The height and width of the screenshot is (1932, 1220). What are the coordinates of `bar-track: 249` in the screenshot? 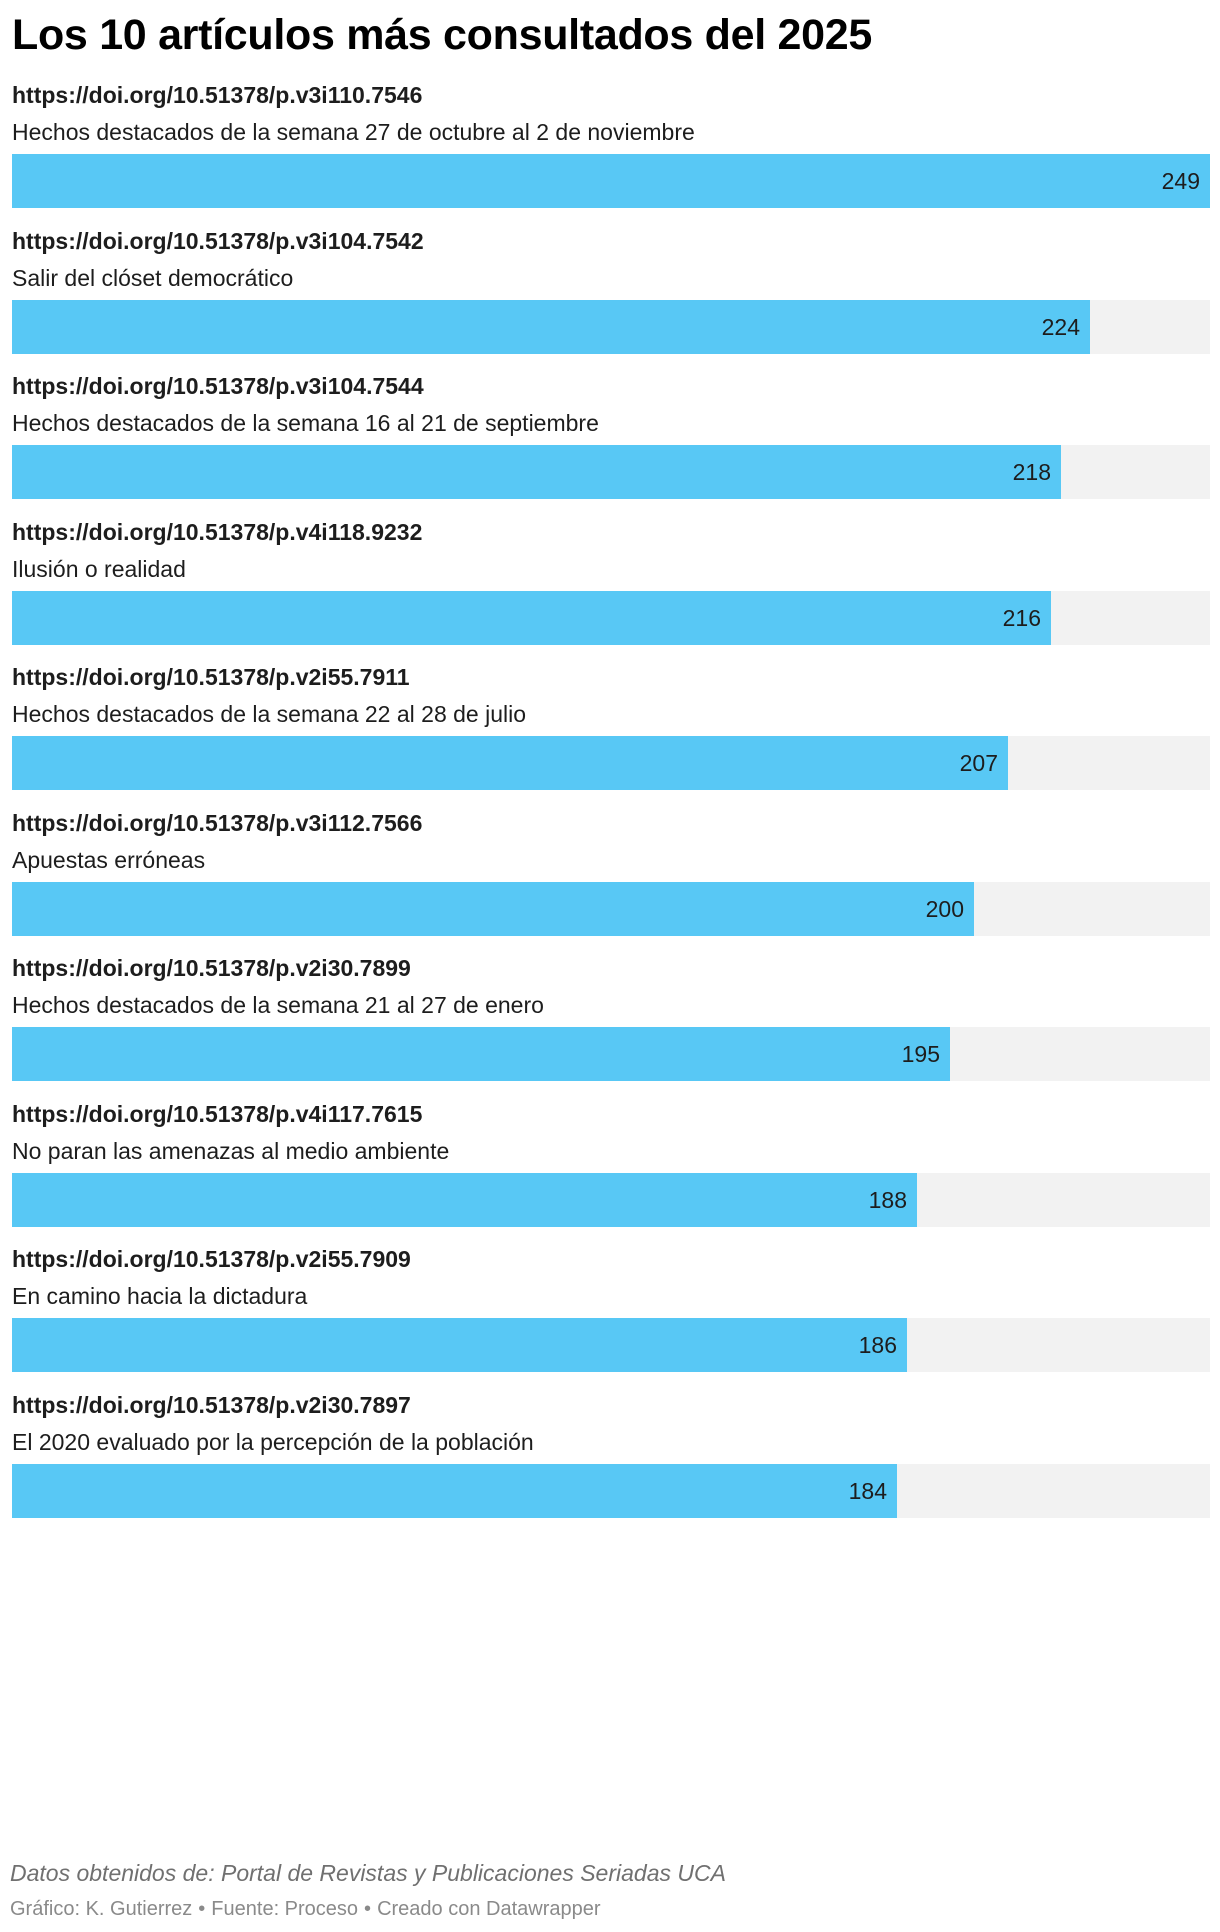 It's located at (611, 181).